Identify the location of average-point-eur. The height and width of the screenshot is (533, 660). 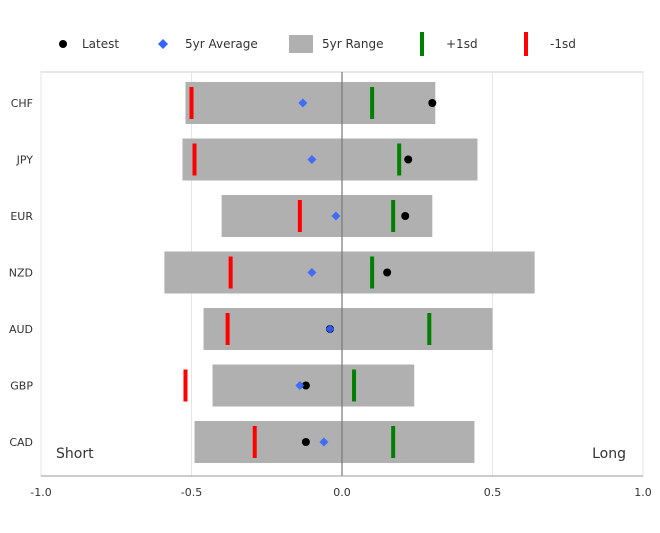
(336, 216).